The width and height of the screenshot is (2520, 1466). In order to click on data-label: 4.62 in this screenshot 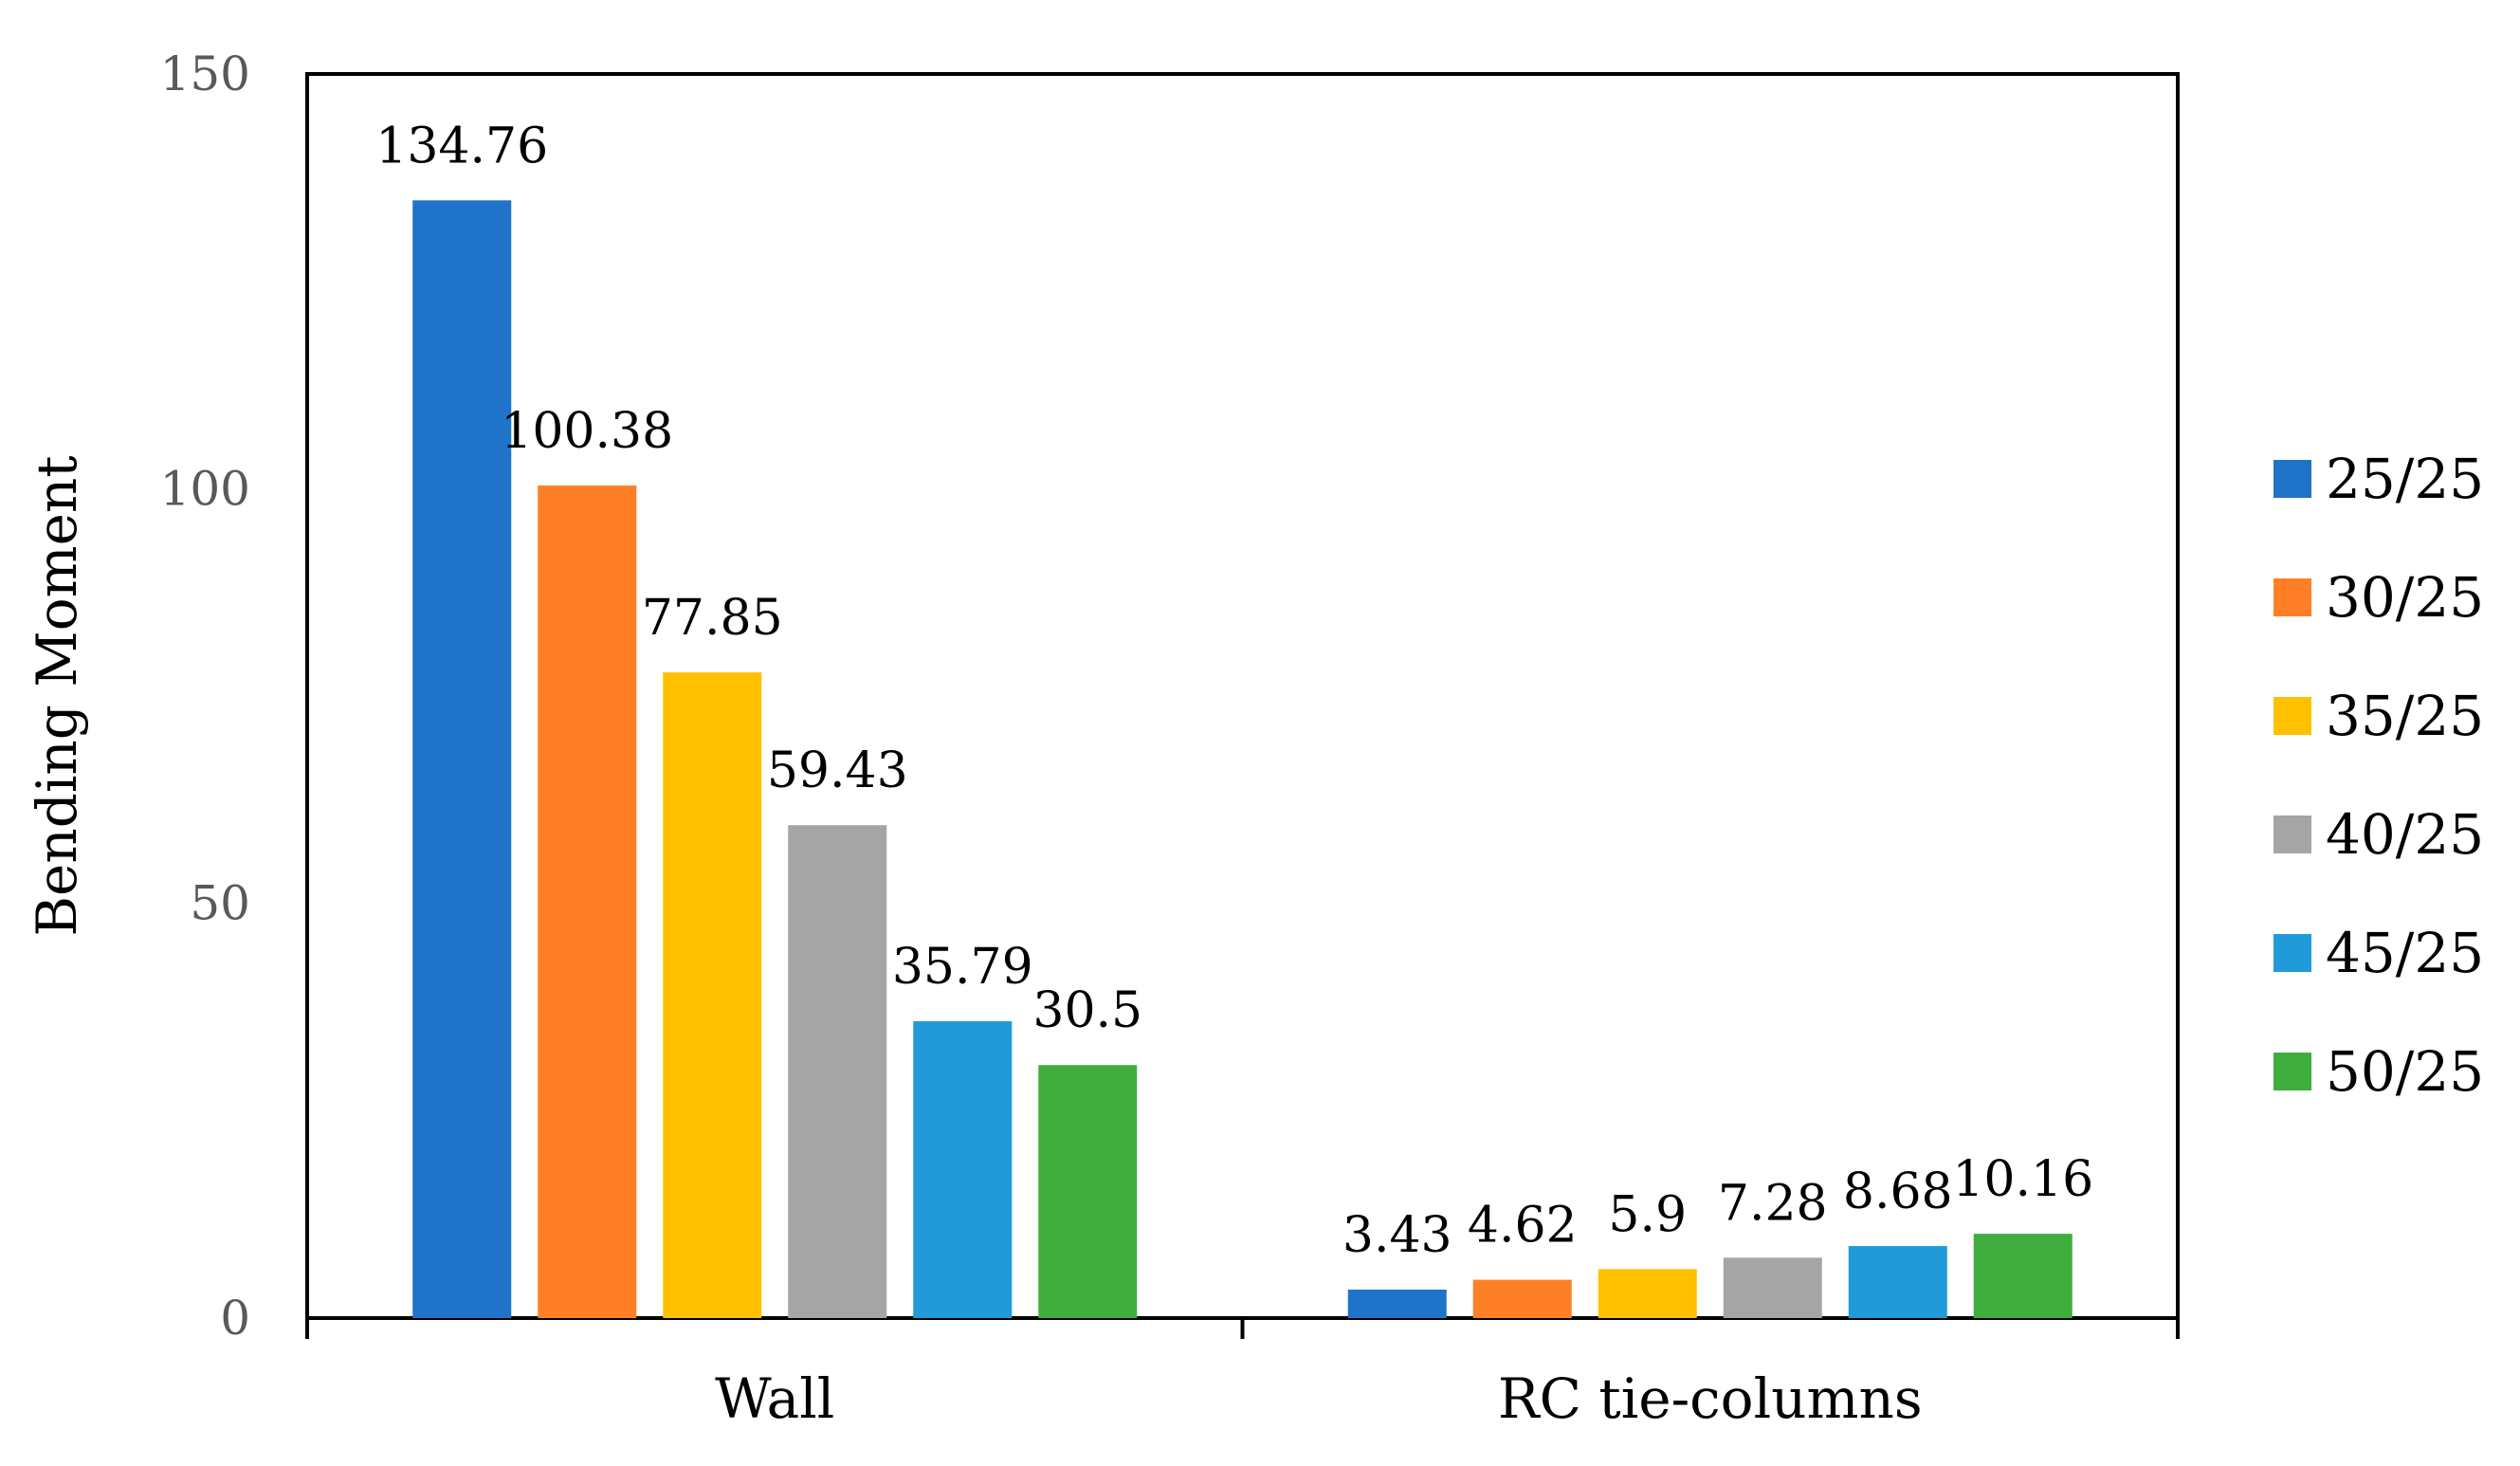, I will do `click(1523, 1226)`.